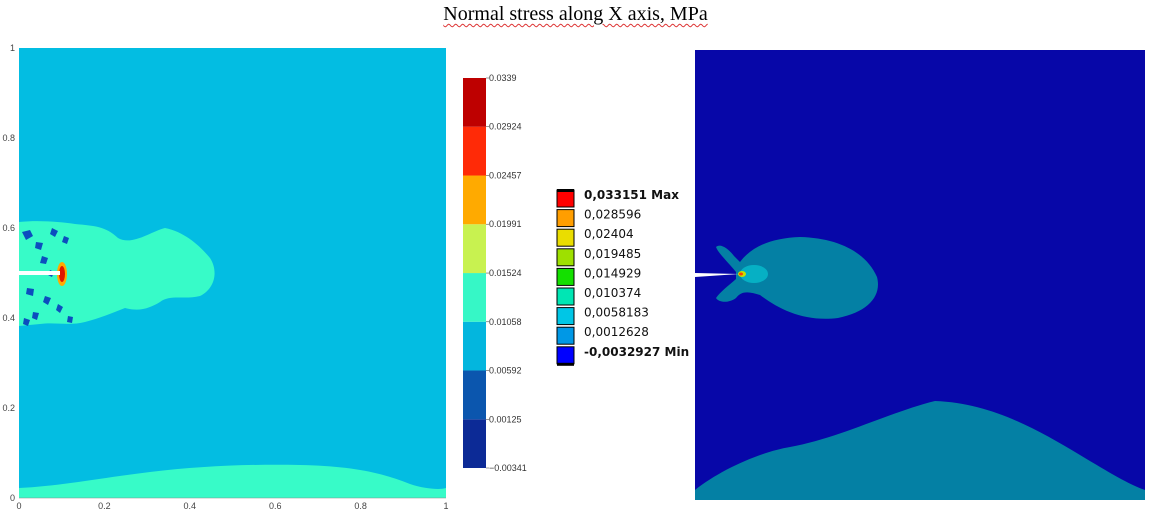 Image resolution: width=1151 pixels, height=514 pixels. Describe the element at coordinates (565, 364) in the screenshot. I see `legend-bottom-bar` at that location.